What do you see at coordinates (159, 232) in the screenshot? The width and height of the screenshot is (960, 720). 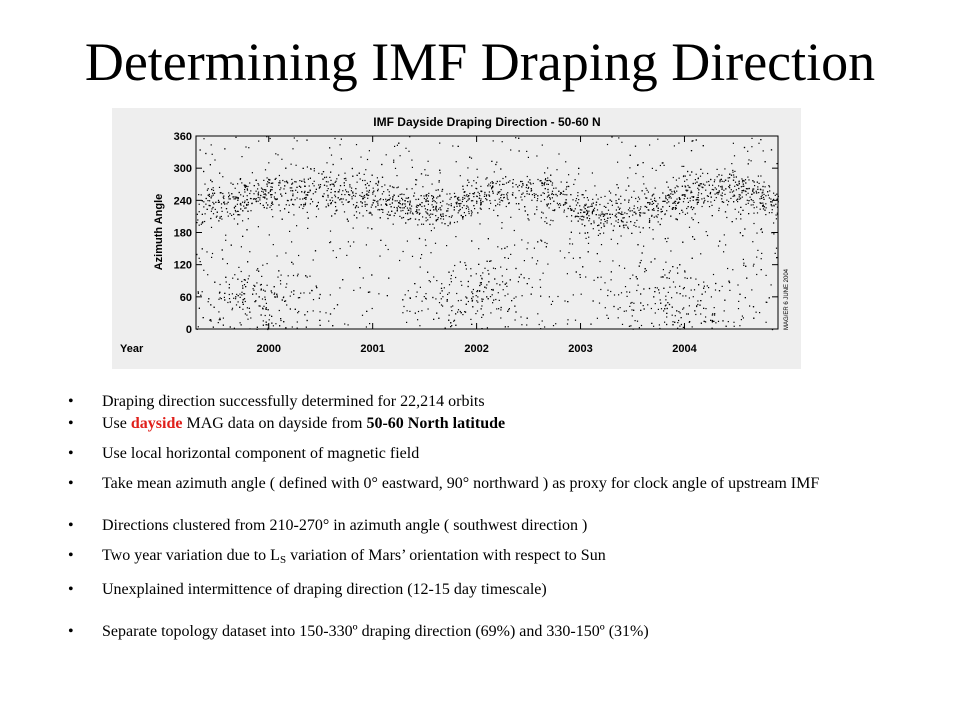 I see `y-axis-label: Azimuth Angle` at bounding box center [159, 232].